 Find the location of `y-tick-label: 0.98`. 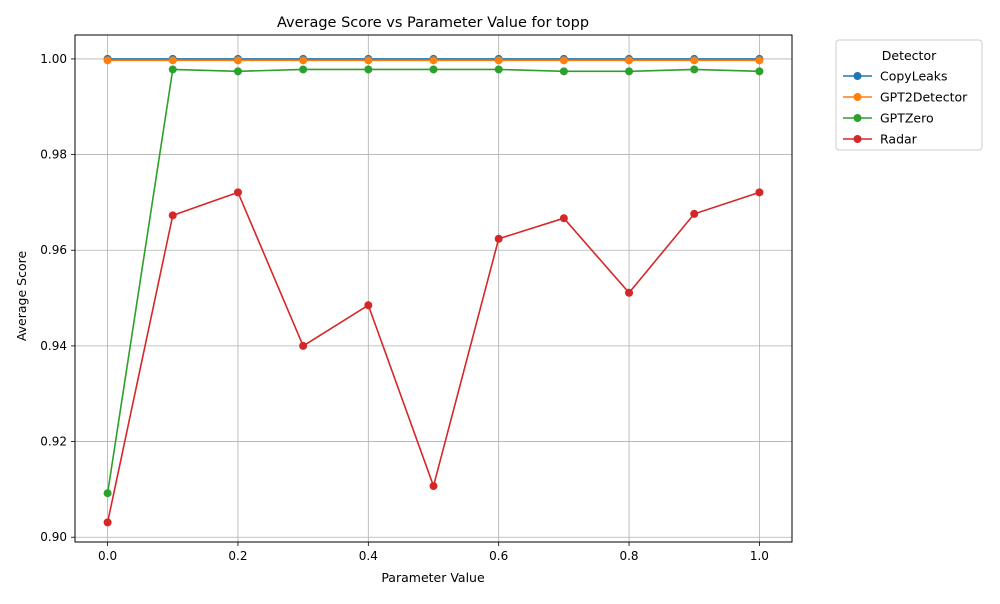

y-tick-label: 0.98 is located at coordinates (53, 155).